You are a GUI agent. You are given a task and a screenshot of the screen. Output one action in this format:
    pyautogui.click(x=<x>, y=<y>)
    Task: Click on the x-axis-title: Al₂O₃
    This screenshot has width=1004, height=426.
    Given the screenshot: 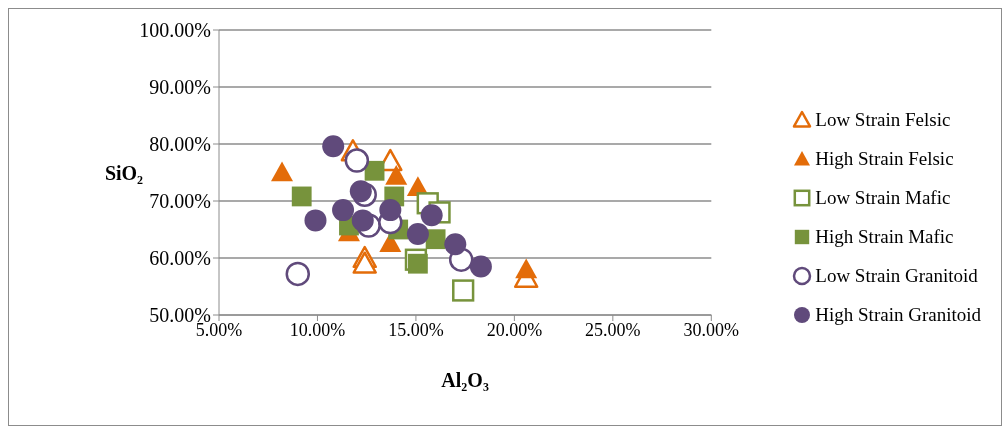 What is the action you would take?
    pyautogui.click(x=465, y=380)
    